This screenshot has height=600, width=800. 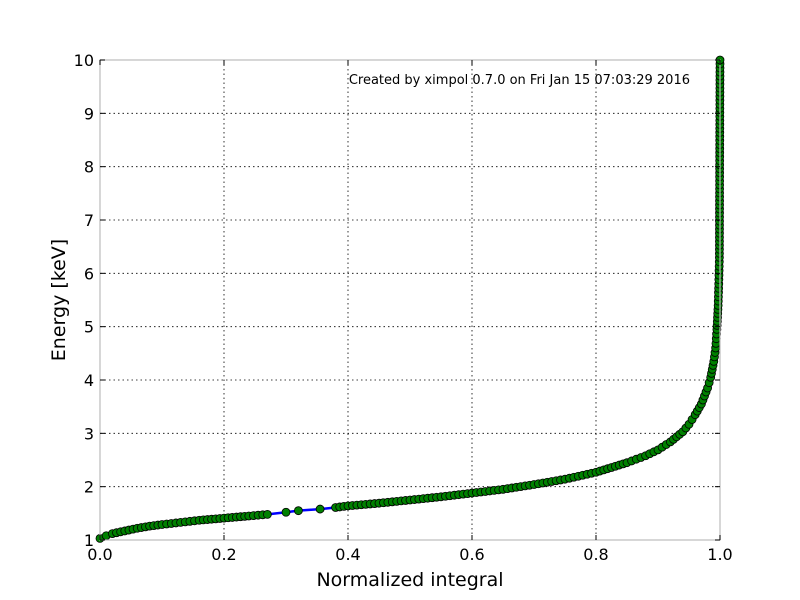 I want to click on x-axis-title: Normalized integral, so click(x=409, y=580).